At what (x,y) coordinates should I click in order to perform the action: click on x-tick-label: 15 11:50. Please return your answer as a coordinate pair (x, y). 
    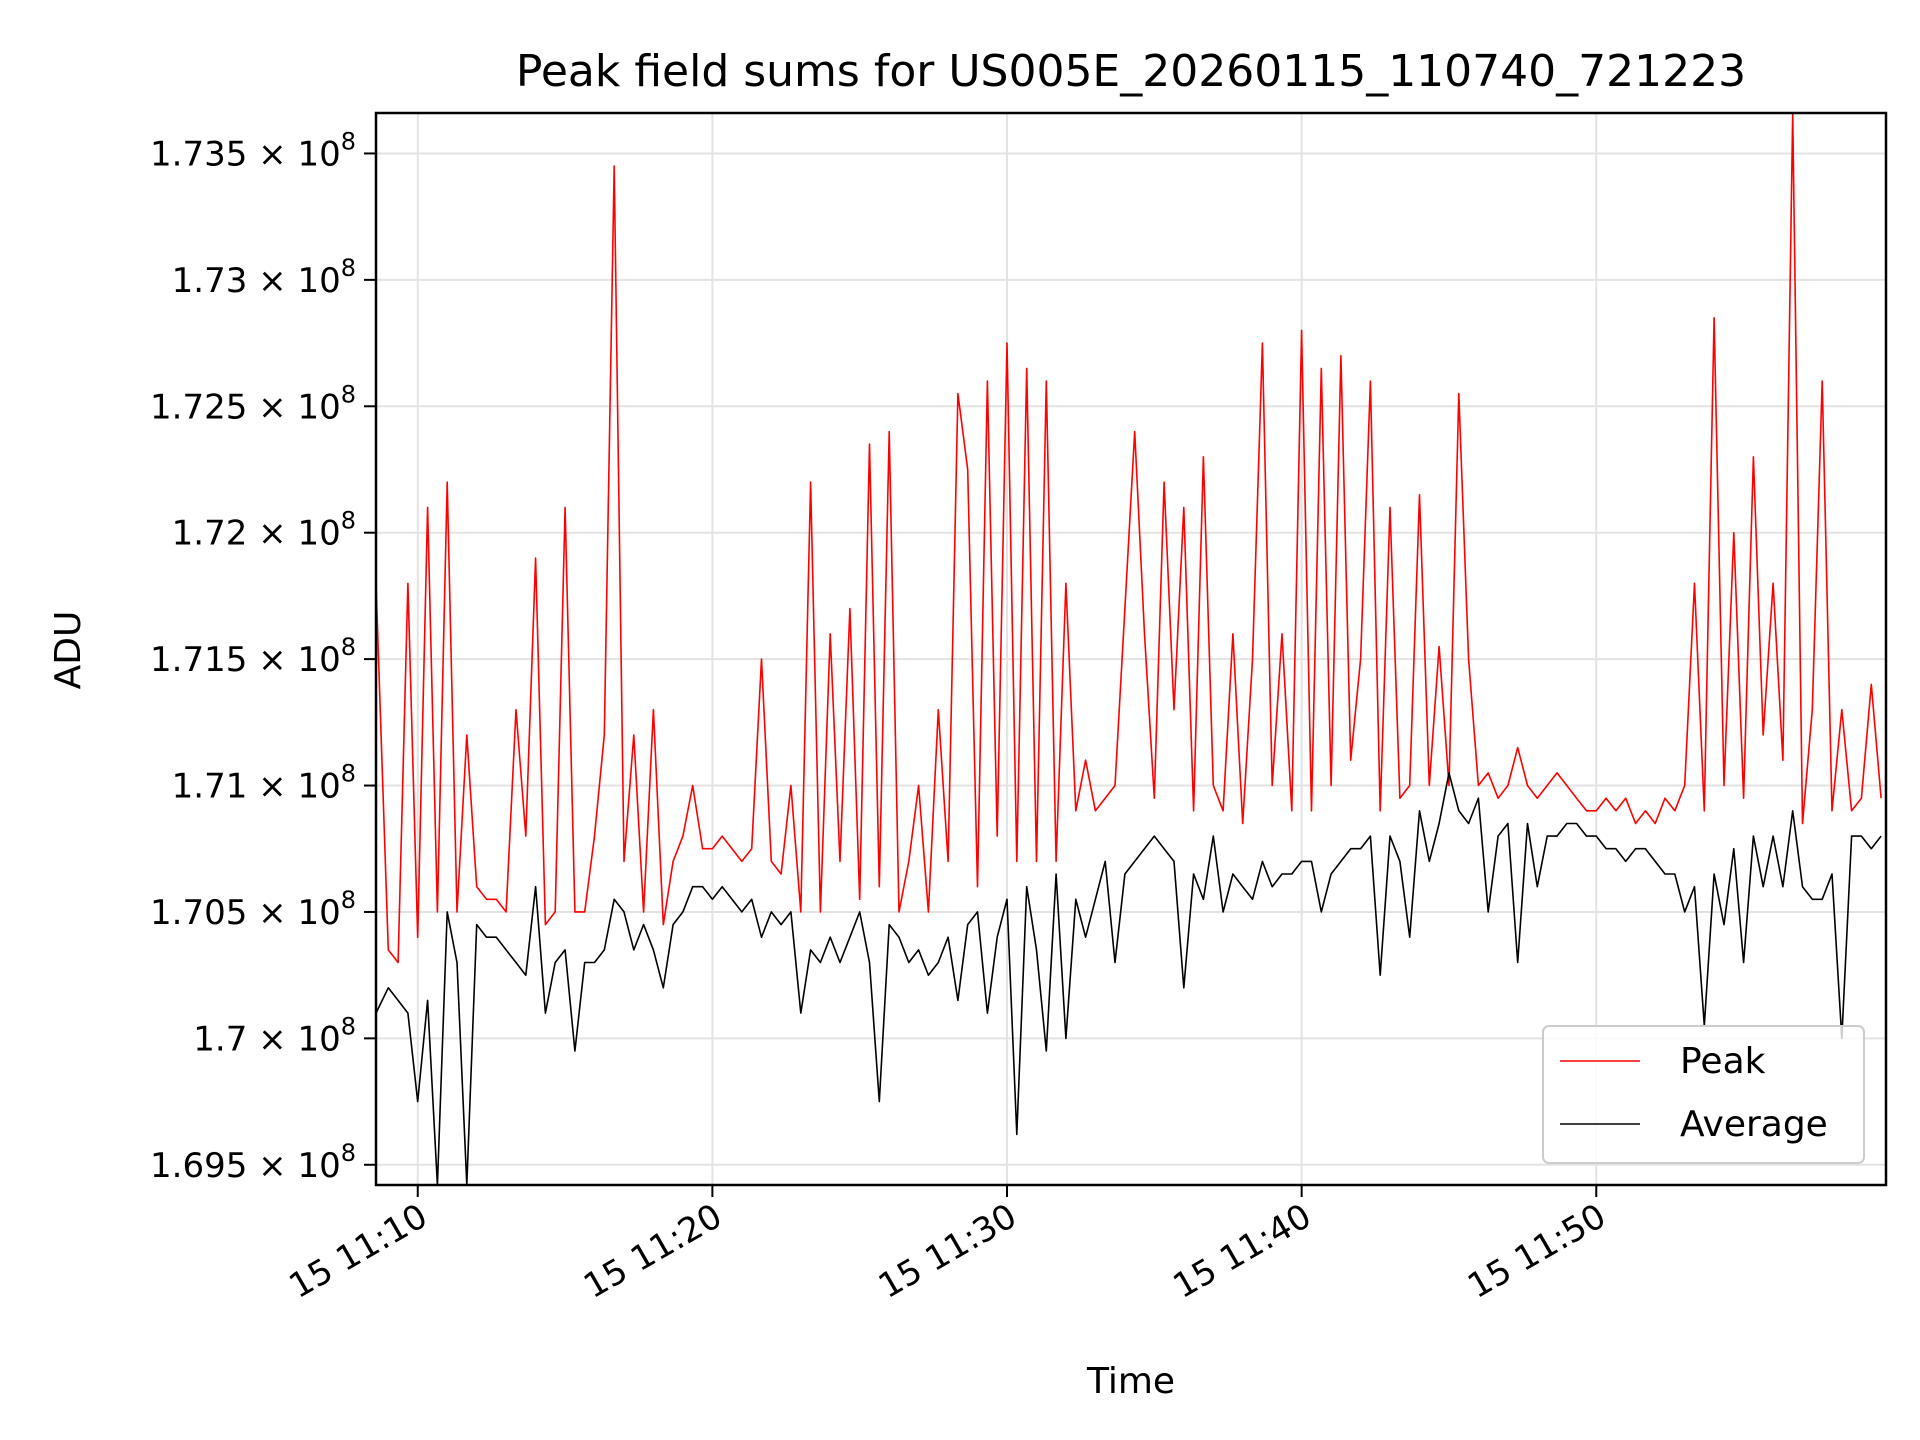
    Looking at the image, I should click on (1537, 1251).